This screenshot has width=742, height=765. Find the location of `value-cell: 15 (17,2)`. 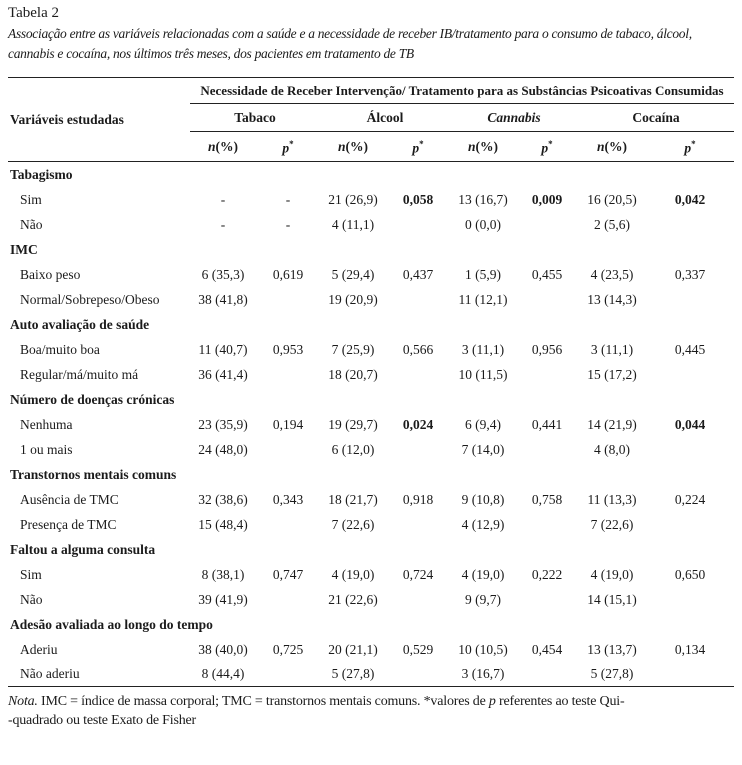

value-cell: 15 (17,2) is located at coordinates (612, 374).